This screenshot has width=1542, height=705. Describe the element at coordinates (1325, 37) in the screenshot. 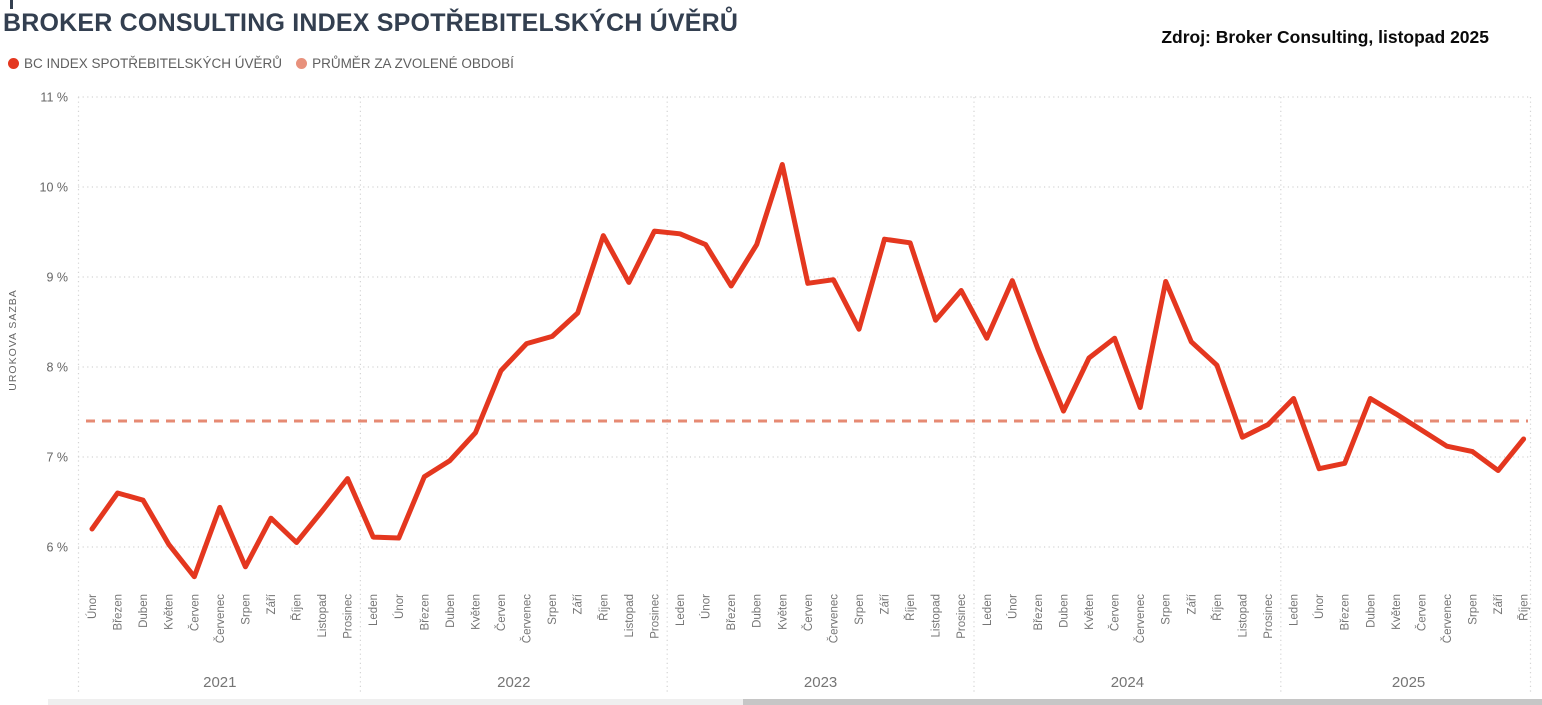

I see `source-note: Zdroj: Broker Consulting, listopad 2025` at that location.